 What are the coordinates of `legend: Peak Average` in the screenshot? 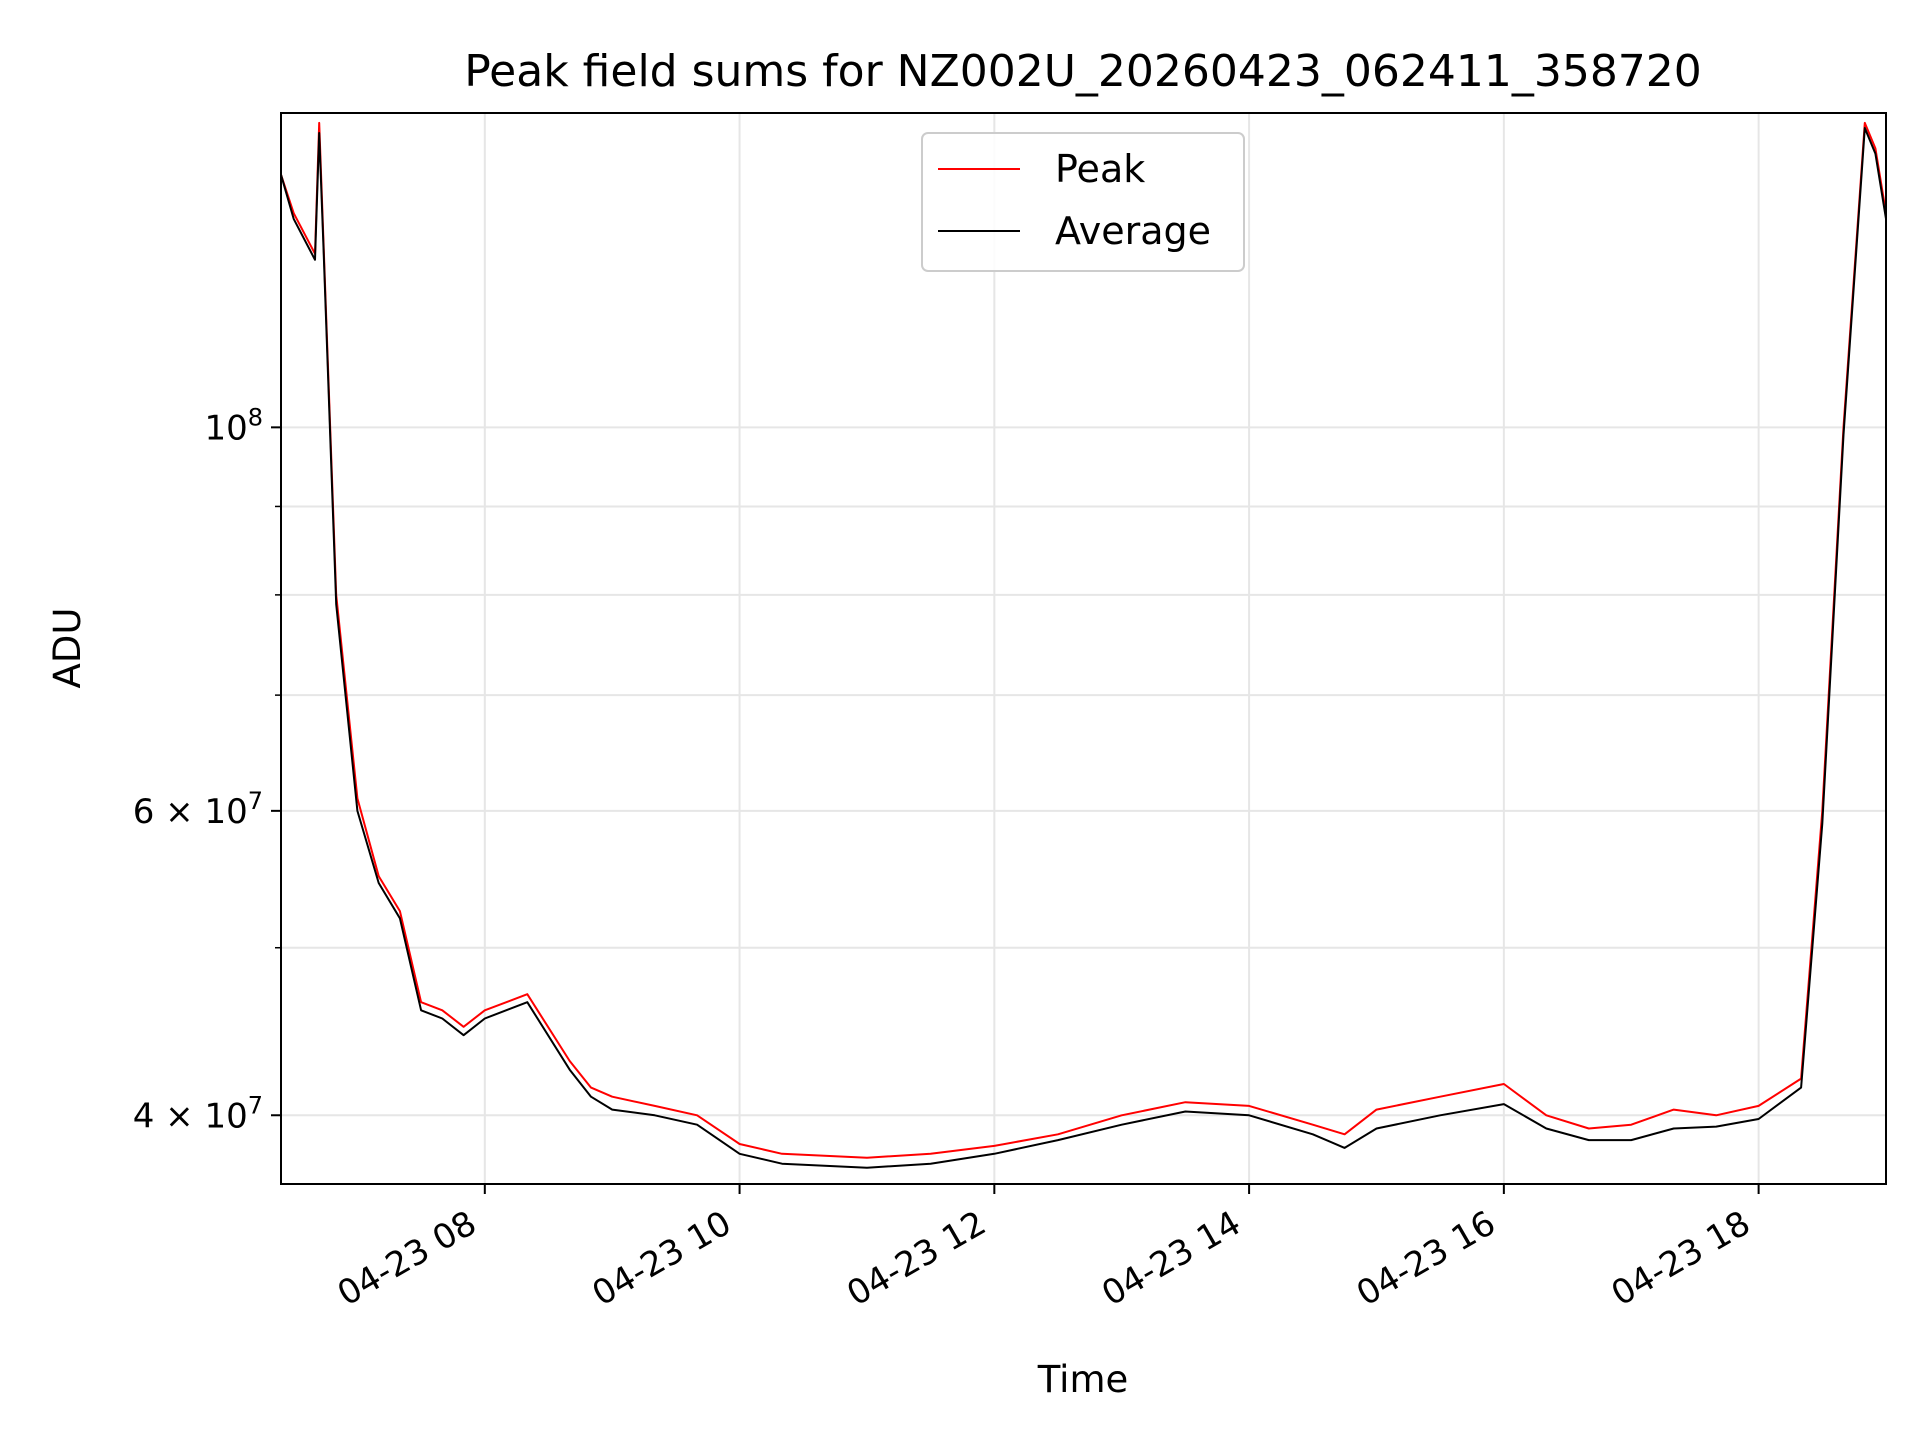 It's located at (1083, 202).